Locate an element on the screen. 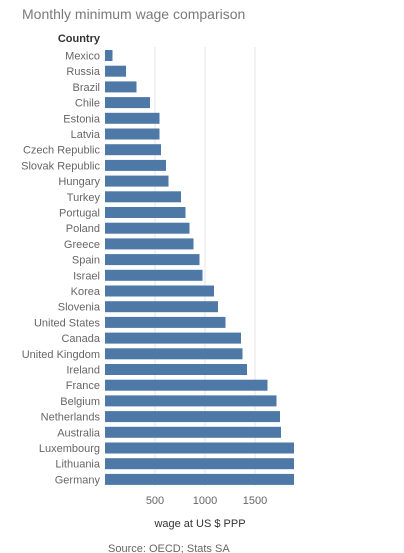 The height and width of the screenshot is (553, 404). category-label: Slovak Republic is located at coordinates (60, 166).